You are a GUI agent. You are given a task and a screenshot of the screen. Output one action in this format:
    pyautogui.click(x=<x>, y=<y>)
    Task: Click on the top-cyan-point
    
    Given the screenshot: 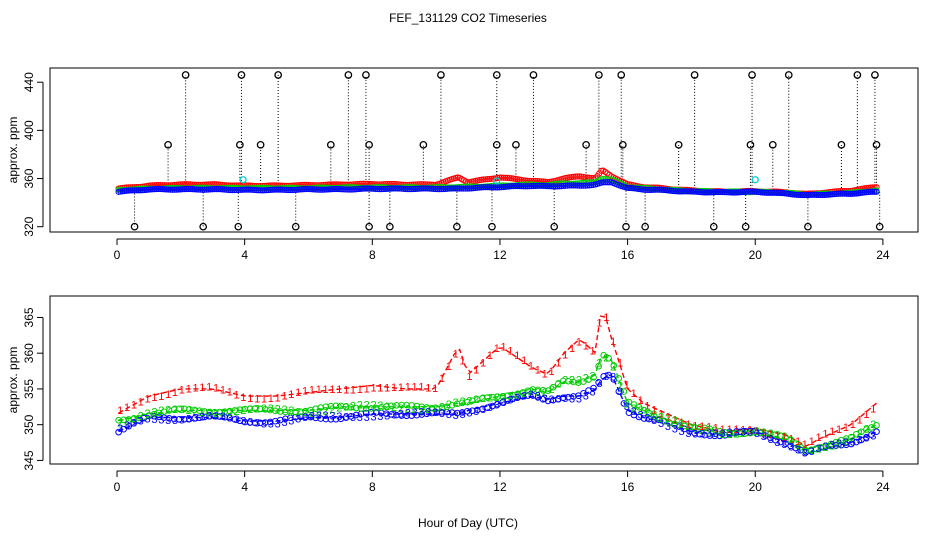 What is the action you would take?
    pyautogui.click(x=497, y=181)
    